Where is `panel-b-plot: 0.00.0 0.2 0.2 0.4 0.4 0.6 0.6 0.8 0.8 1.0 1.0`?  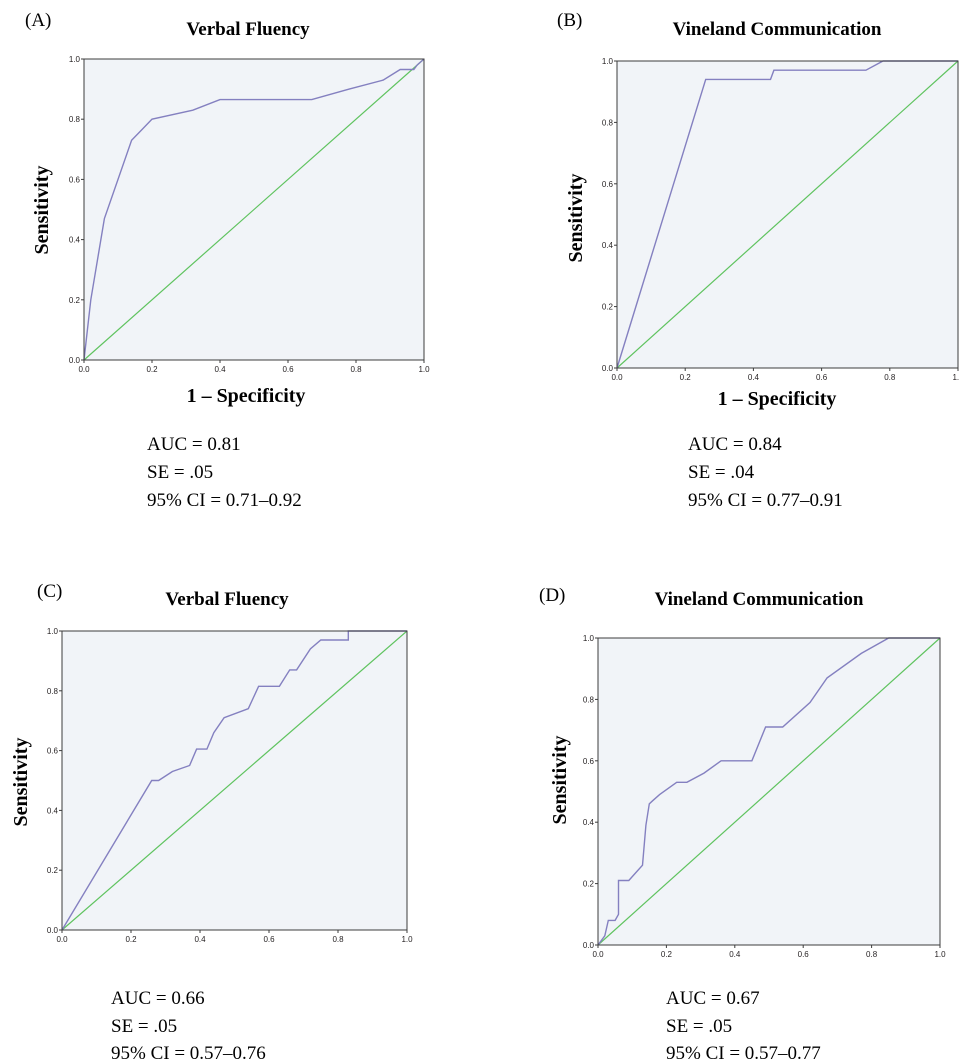 panel-b-plot: 0.00.0 0.2 0.2 0.4 0.4 0.6 0.6 0.8 0.8 1.0 1.0 is located at coordinates (780, 219).